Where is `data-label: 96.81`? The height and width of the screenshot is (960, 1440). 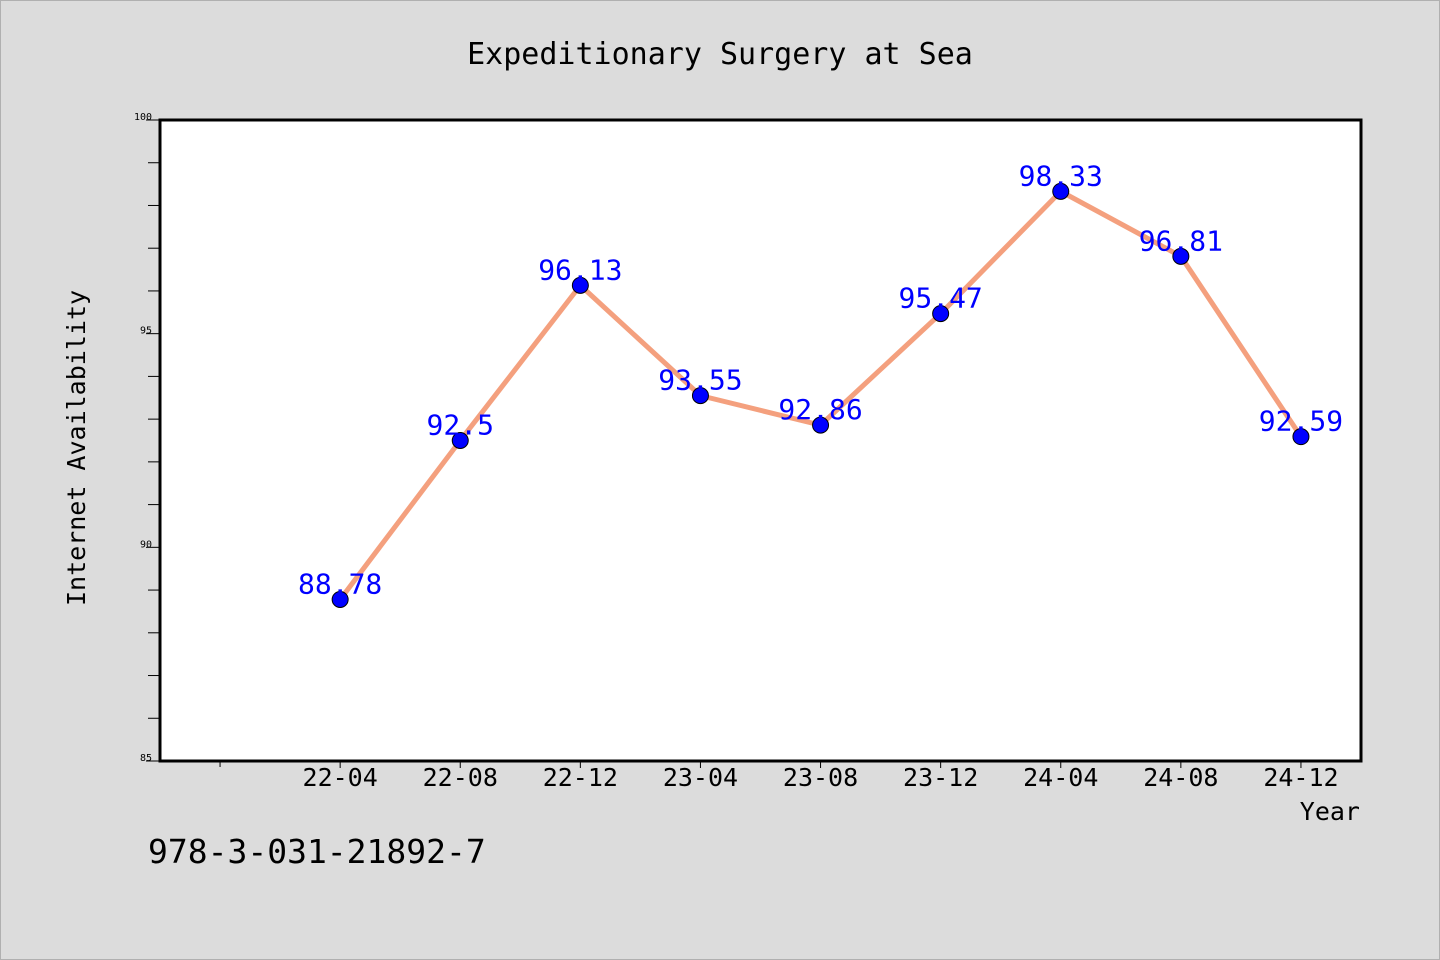
data-label: 96.81 is located at coordinates (1181, 240).